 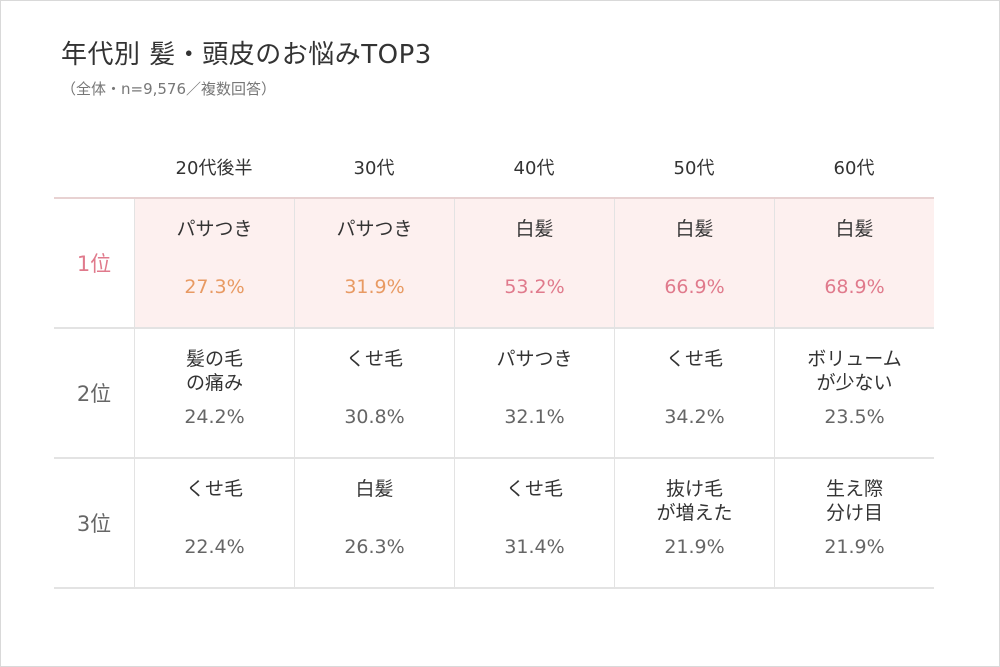 What do you see at coordinates (534, 417) in the screenshot?
I see `percentage-label: 32.1%` at bounding box center [534, 417].